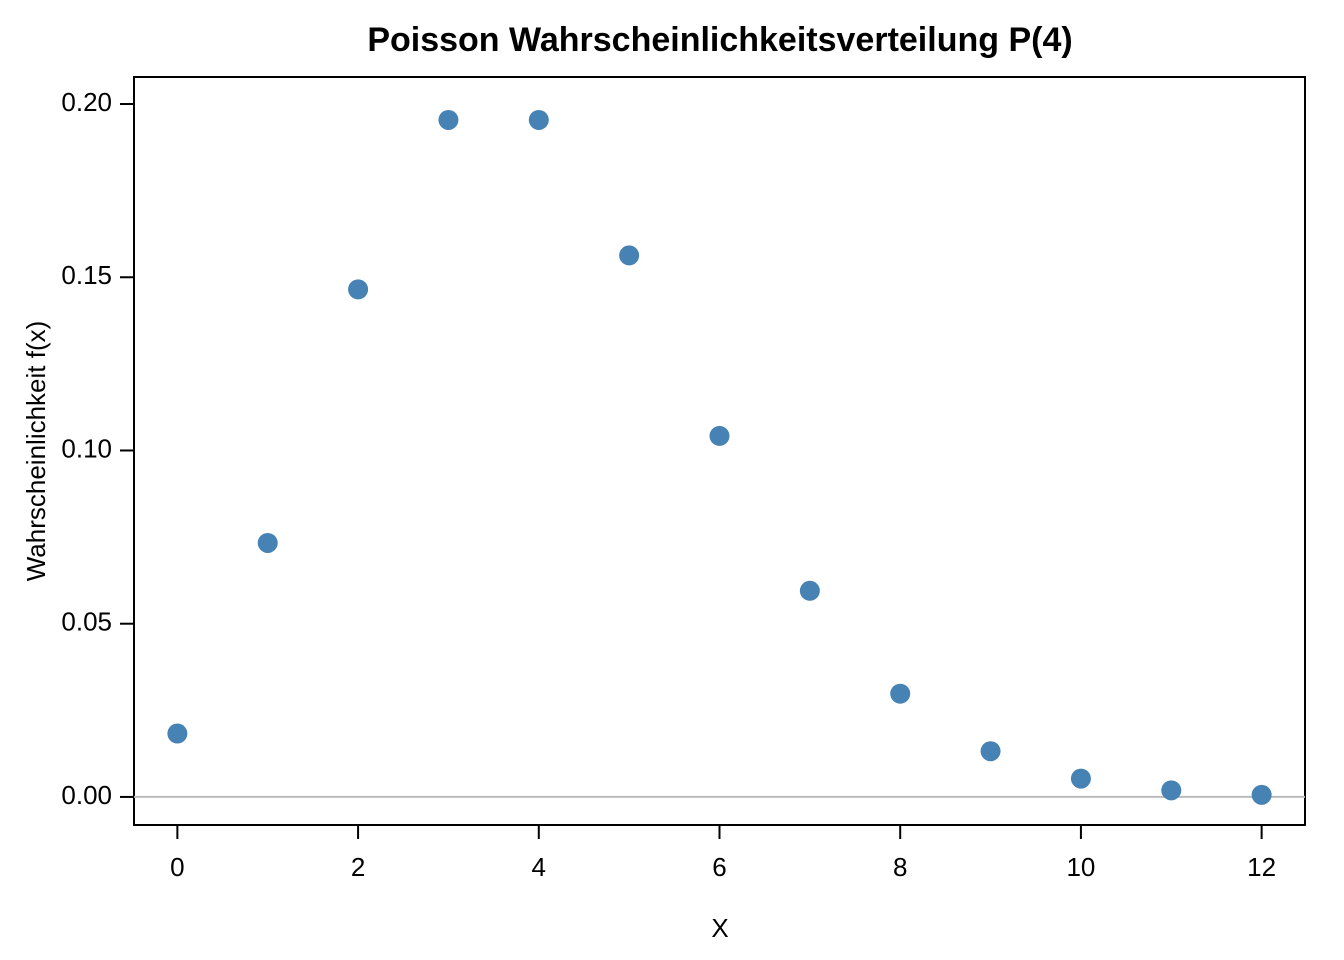 This screenshot has height=960, width=1344. What do you see at coordinates (86, 275) in the screenshot?
I see `y-tick-label: 0.15` at bounding box center [86, 275].